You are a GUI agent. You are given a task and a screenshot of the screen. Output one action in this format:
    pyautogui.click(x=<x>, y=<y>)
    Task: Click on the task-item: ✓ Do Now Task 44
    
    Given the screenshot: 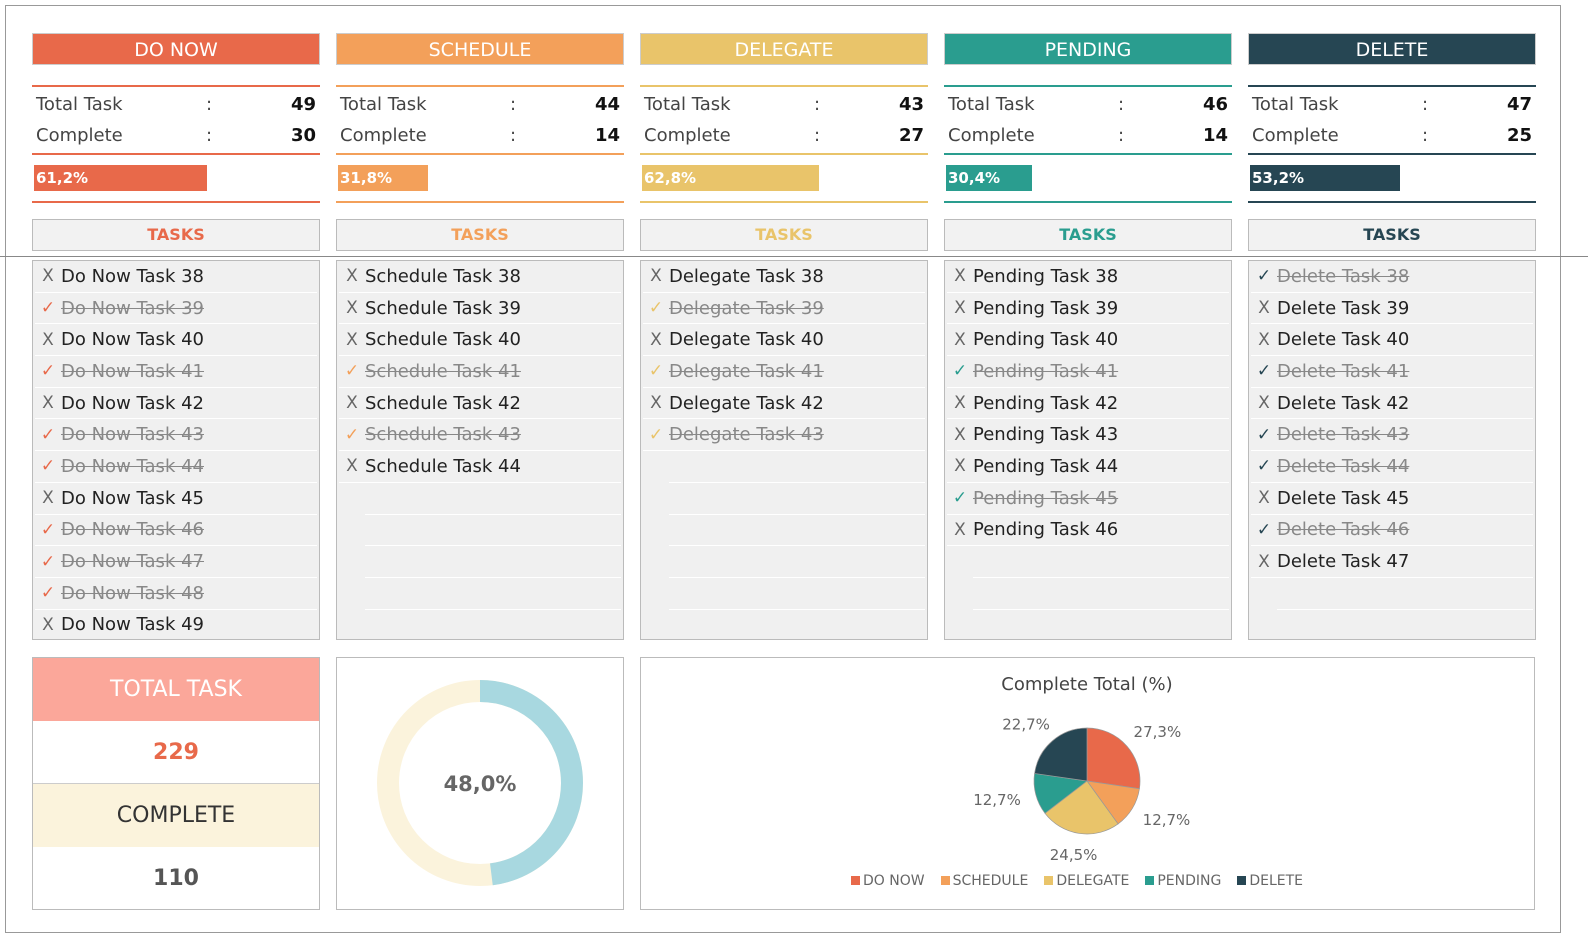 What is the action you would take?
    pyautogui.click(x=176, y=467)
    